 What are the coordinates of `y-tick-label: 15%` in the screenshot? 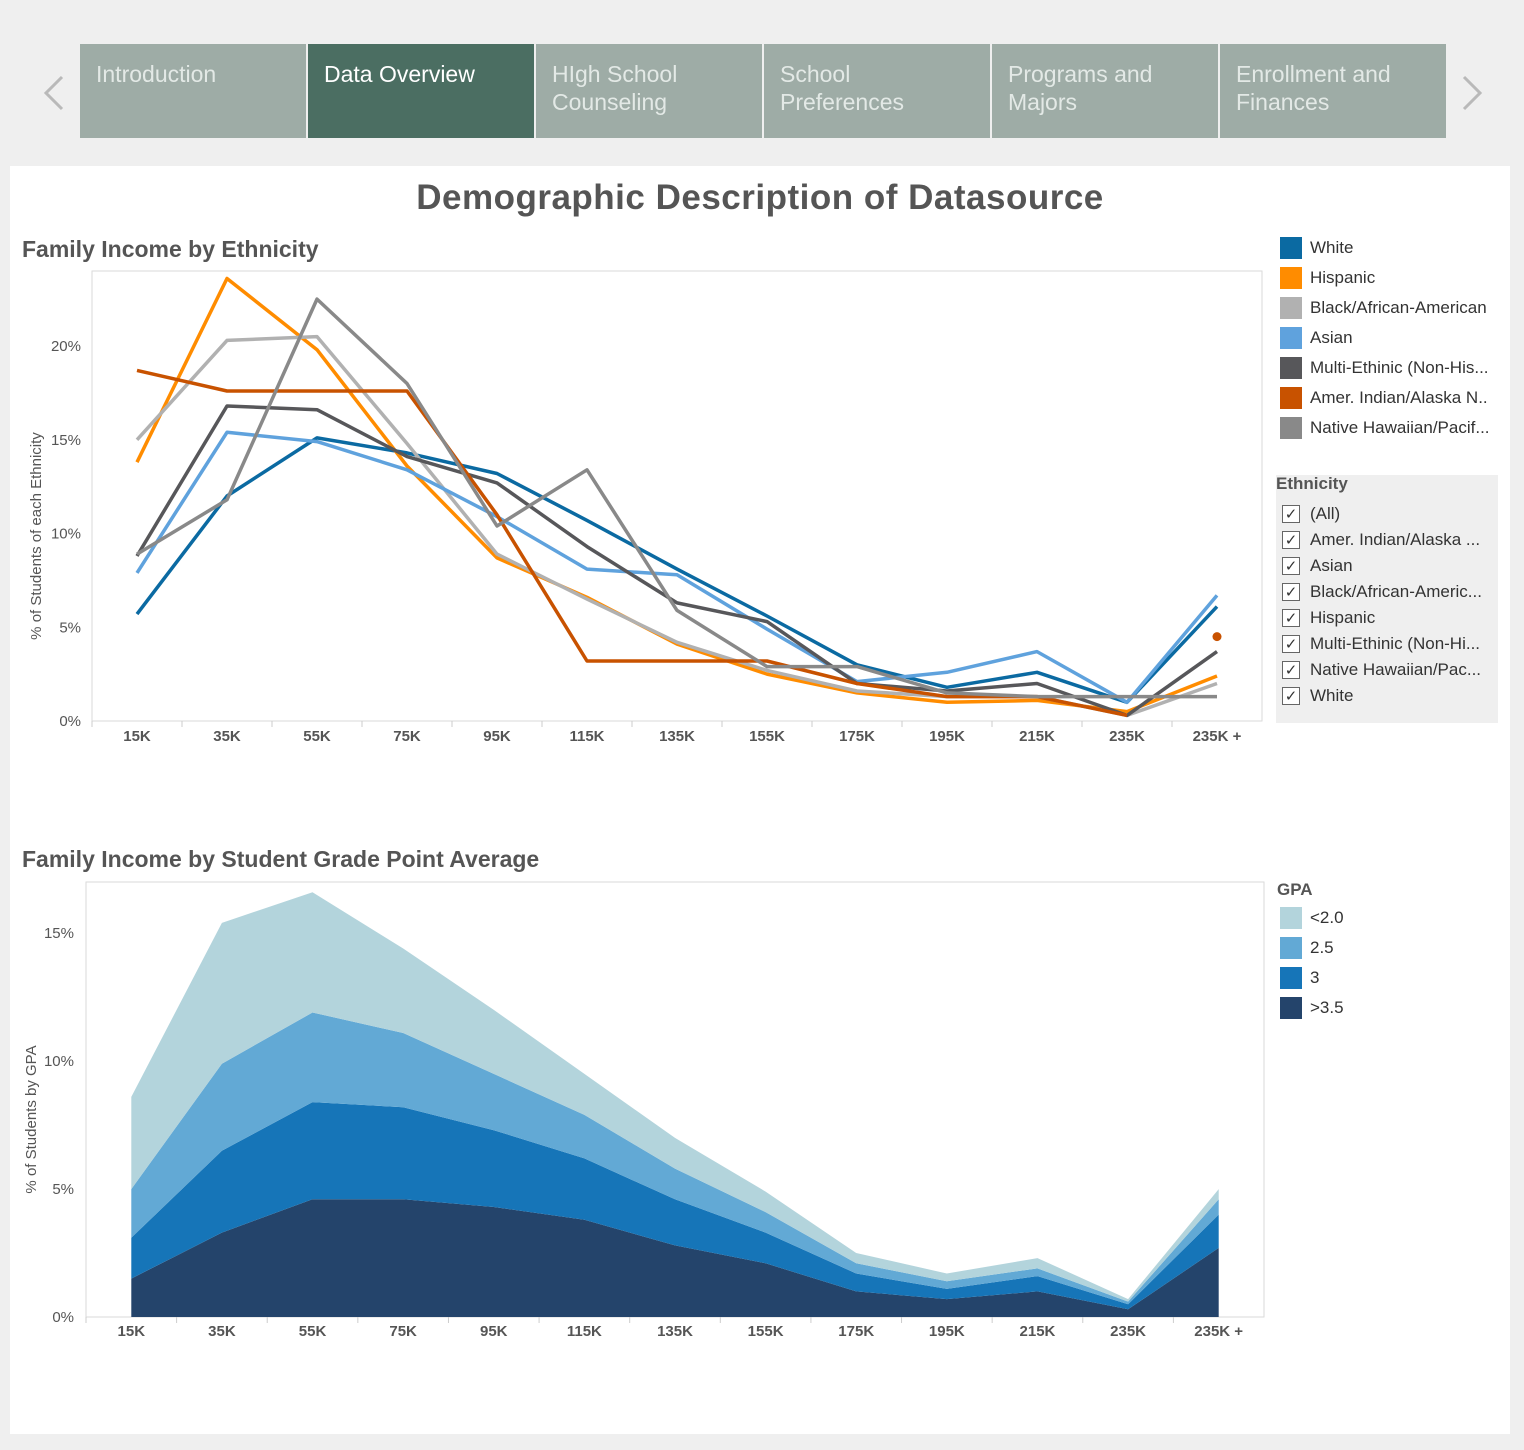 It's located at (59, 933).